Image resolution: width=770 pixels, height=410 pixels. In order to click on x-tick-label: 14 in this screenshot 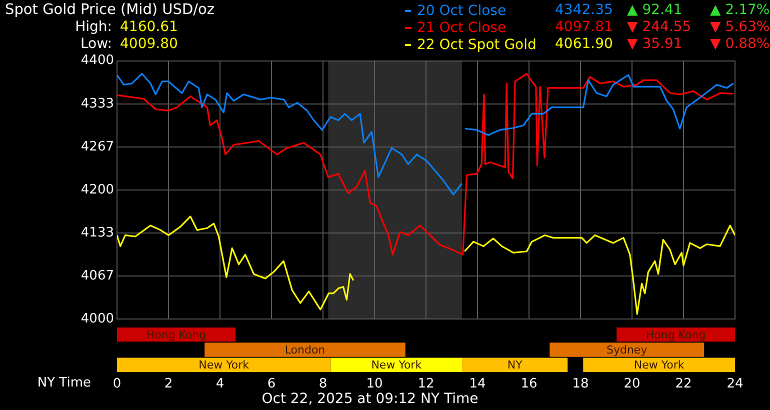, I will do `click(477, 384)`.